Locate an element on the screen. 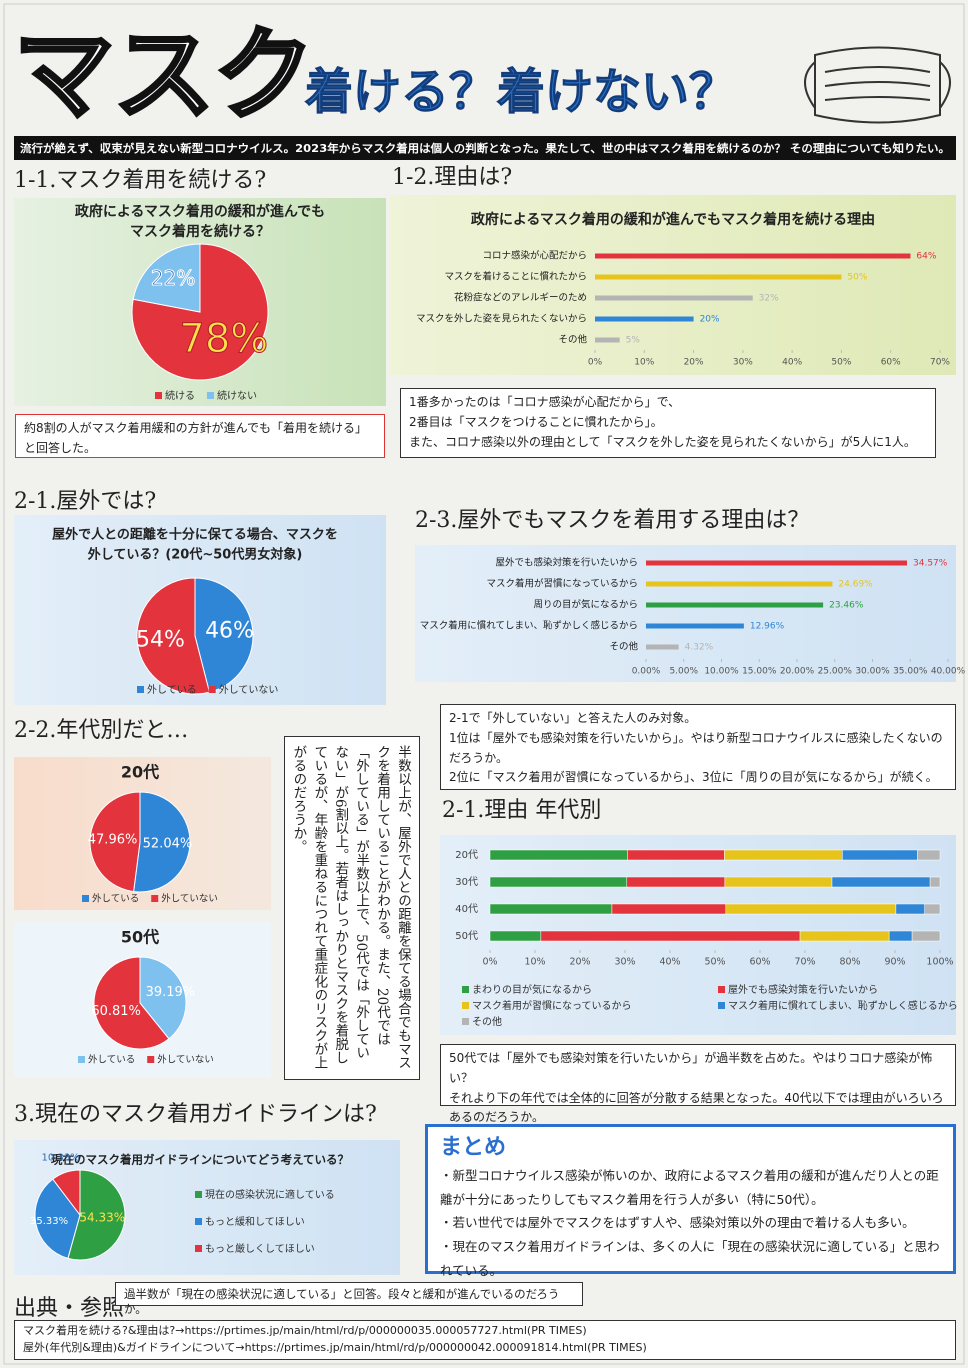  category-label: マスクを外した姿を見られたくないから is located at coordinates (501, 319).